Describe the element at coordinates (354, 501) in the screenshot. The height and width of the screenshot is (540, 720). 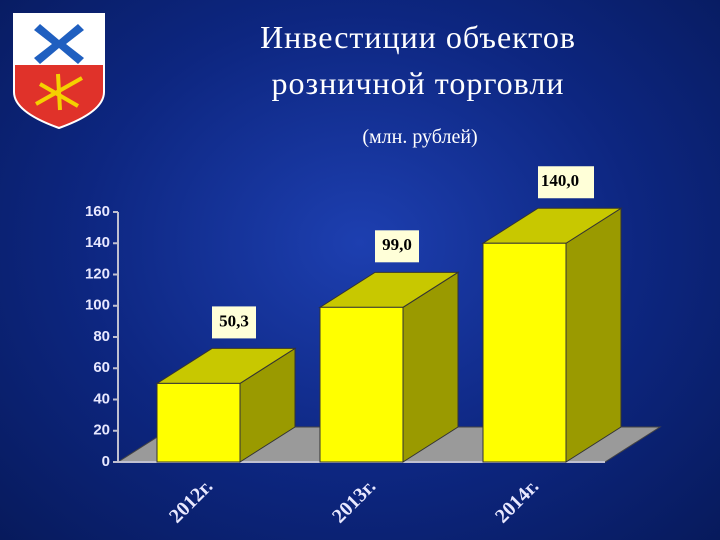
I see `x-tick-label: 2013г.` at that location.